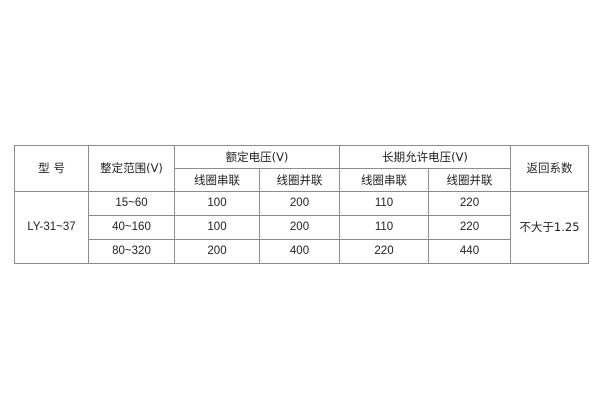 Image resolution: width=600 pixels, height=400 pixels. Describe the element at coordinates (51, 168) in the screenshot. I see `header-model: 型 号` at that location.